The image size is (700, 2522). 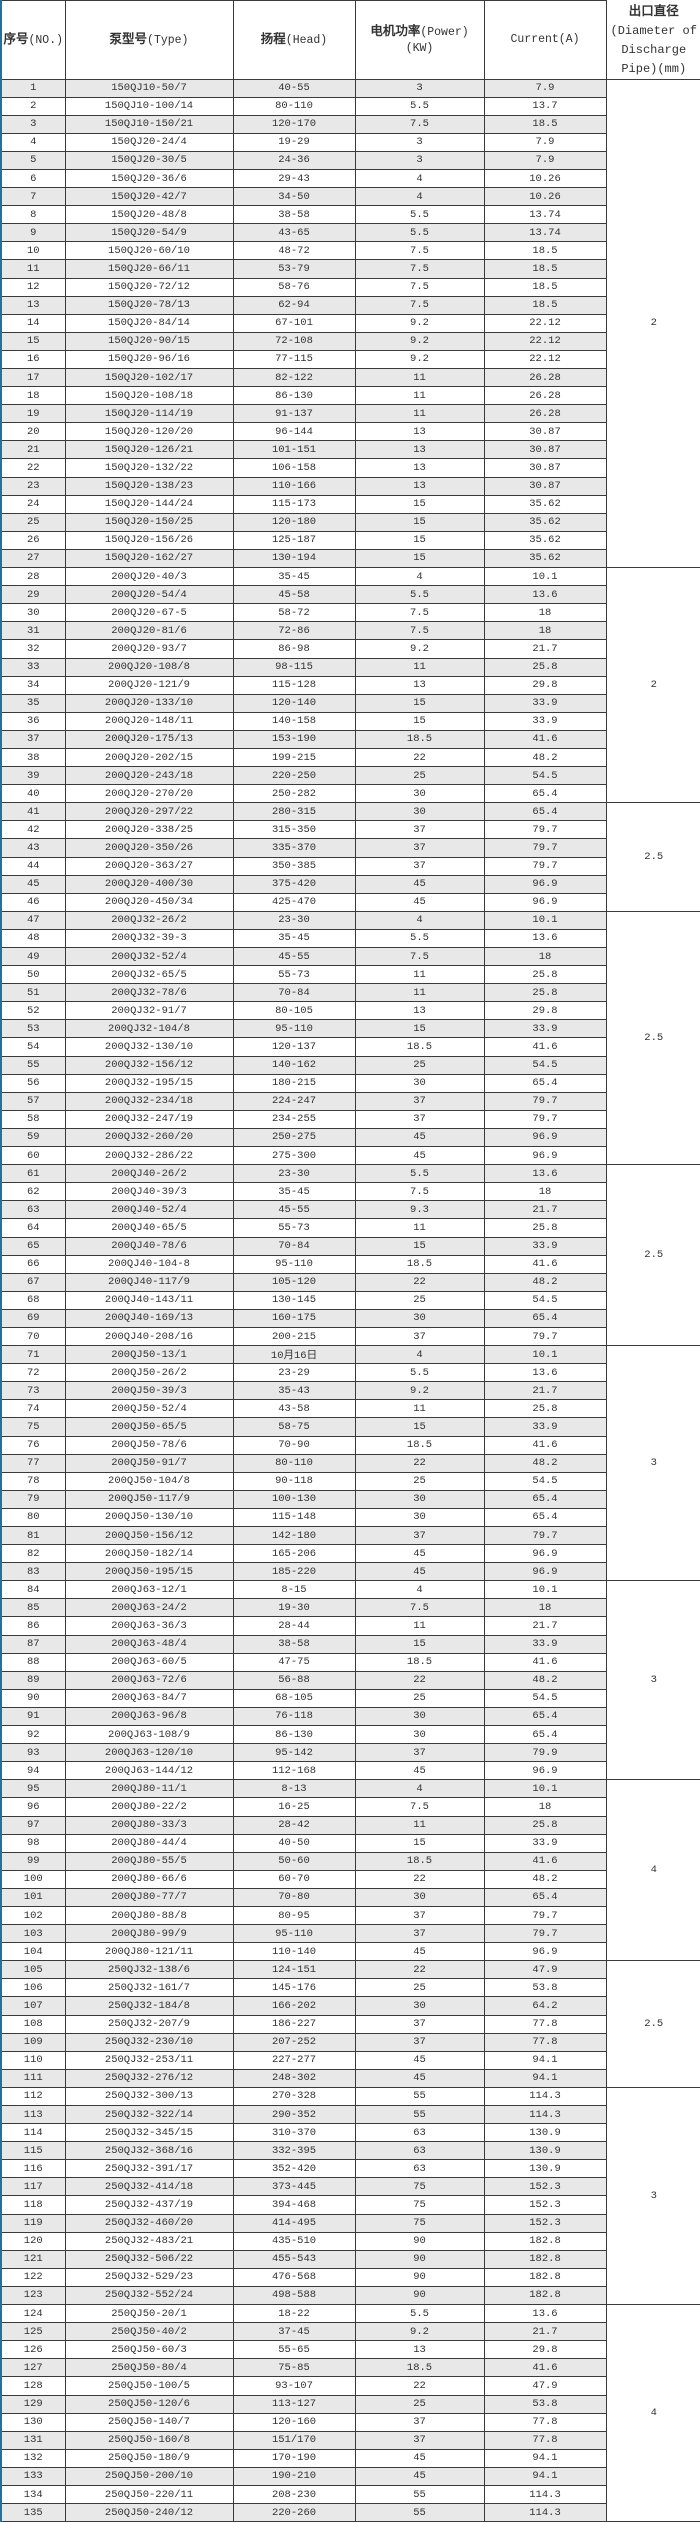 What do you see at coordinates (294, 2133) in the screenshot?
I see `cell-head: 310-370` at bounding box center [294, 2133].